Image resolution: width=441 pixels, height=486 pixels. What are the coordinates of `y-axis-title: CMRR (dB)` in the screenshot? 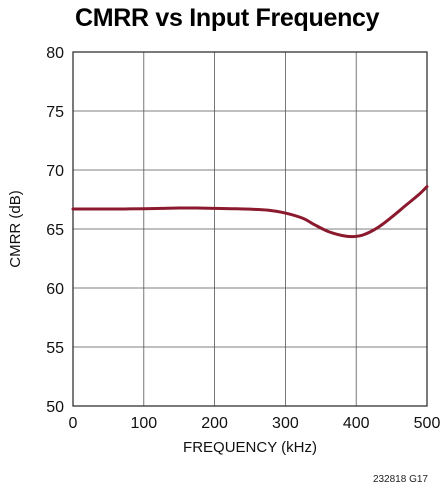 It's located at (15, 229).